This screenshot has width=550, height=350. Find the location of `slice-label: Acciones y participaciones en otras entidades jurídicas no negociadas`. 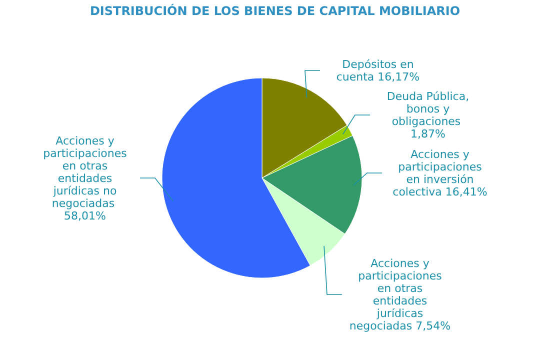

slice-label: Acciones y participaciones en otras entidades jurídicas no negociadas is located at coordinates (85, 172).